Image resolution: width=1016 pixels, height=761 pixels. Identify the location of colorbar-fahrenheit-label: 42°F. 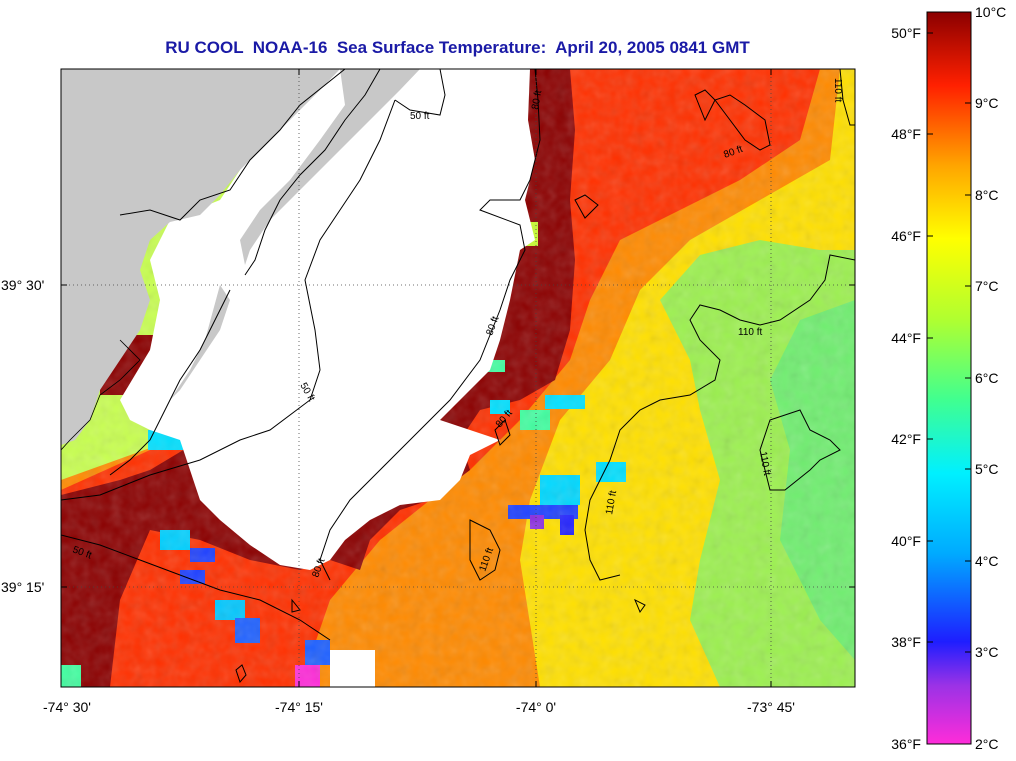
(906, 439).